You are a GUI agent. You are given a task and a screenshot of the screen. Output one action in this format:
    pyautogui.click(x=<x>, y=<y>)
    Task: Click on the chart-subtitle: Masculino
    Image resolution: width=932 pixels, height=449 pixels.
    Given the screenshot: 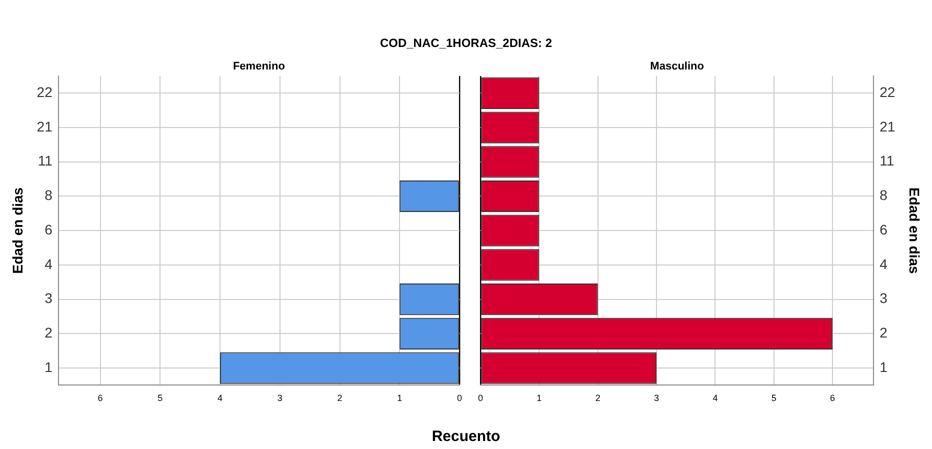 What is the action you would take?
    pyautogui.click(x=677, y=66)
    